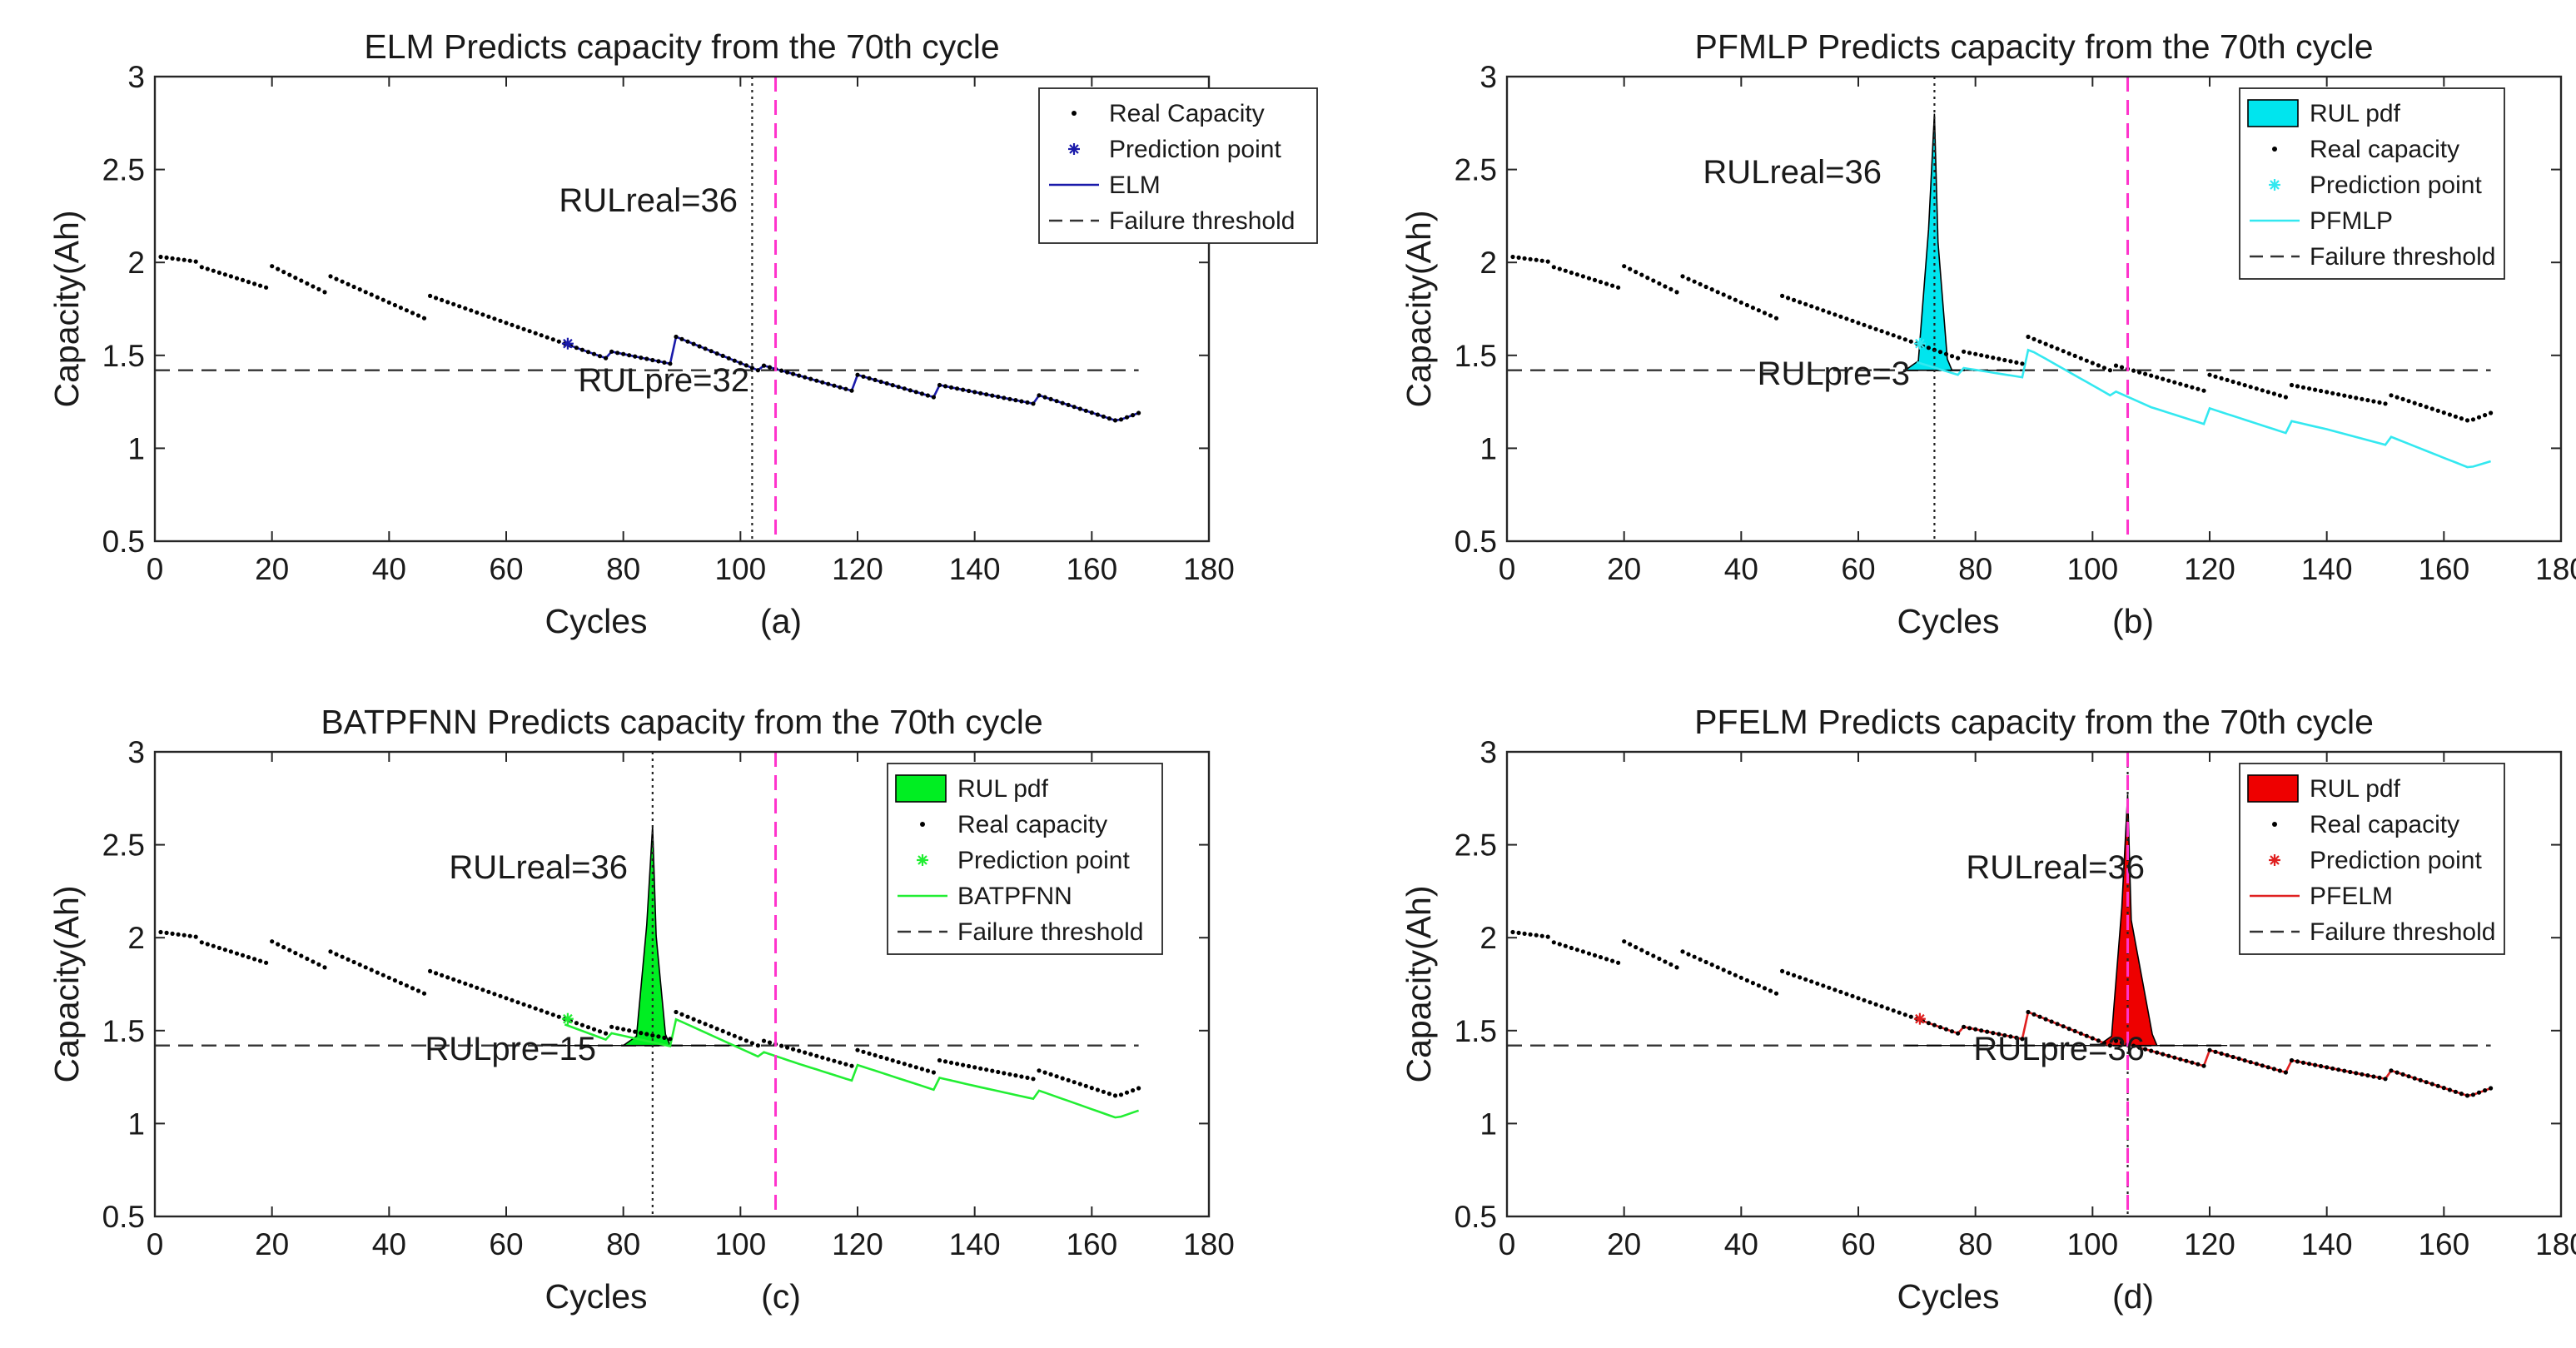  What do you see at coordinates (2055, 867) in the screenshot?
I see `rul-real-label: RULreal=36` at bounding box center [2055, 867].